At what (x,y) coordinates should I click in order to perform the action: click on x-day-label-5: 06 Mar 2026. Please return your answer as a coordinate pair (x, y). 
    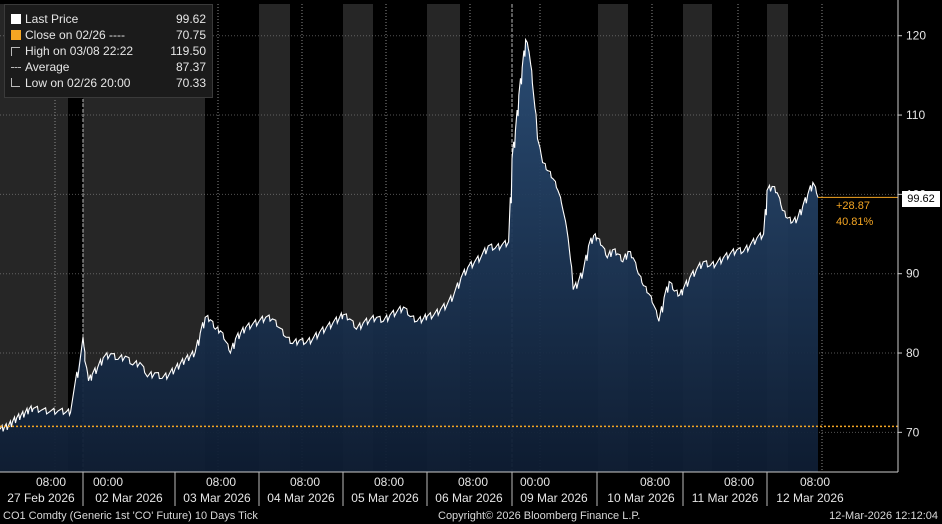
    Looking at the image, I should click on (469, 498).